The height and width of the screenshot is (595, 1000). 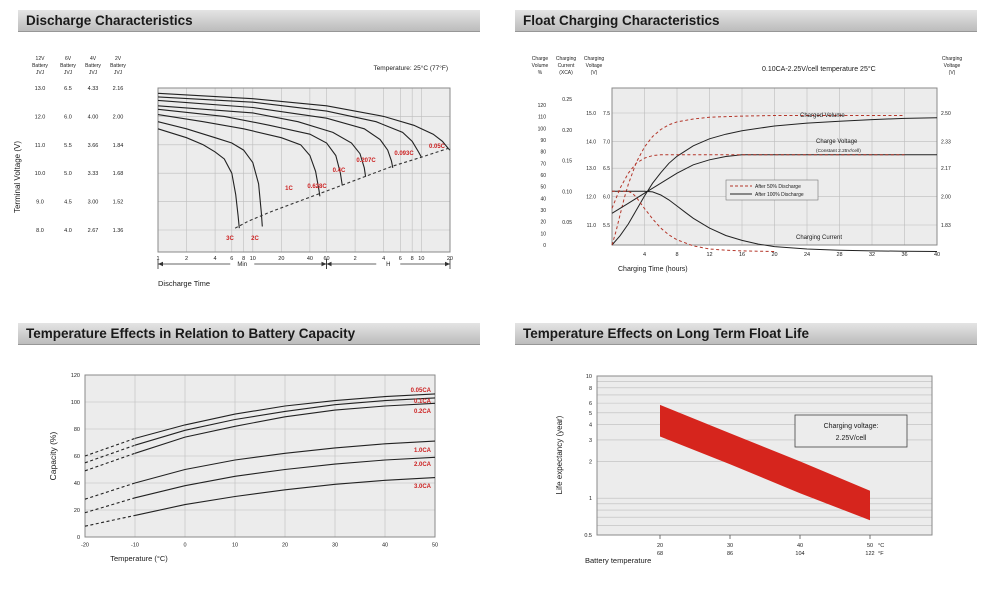 I want to click on svg-text: Charging, so click(x=566, y=59).